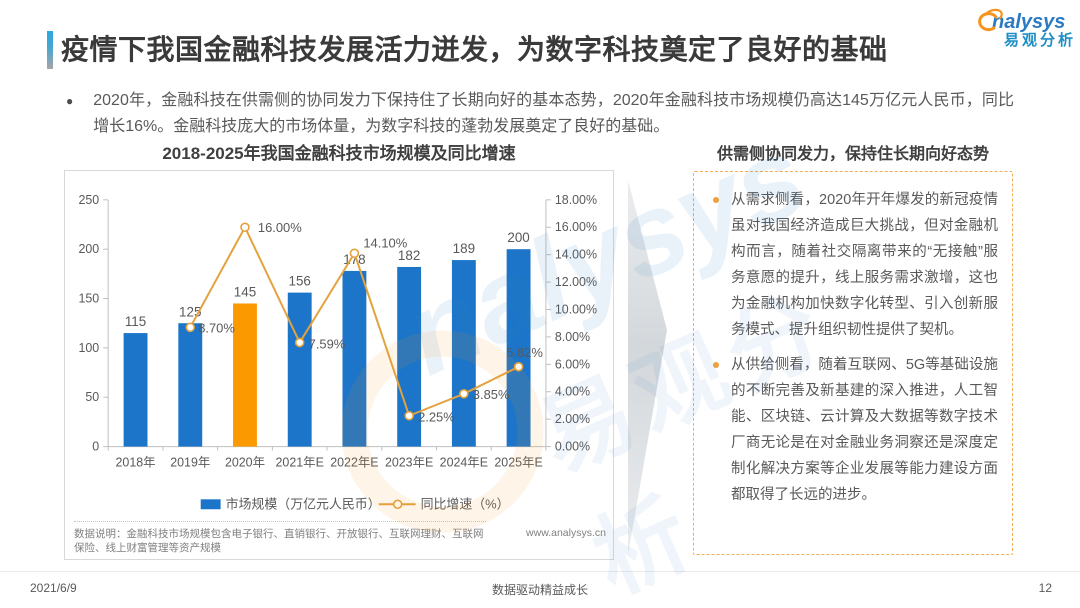 The width and height of the screenshot is (1080, 608). Describe the element at coordinates (245, 462) in the screenshot. I see `x-axis-label: 2020年` at that location.